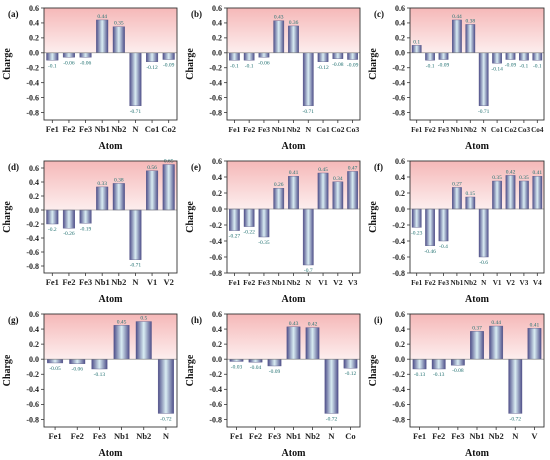 Image resolution: width=550 pixels, height=460 pixels. Describe the element at coordinates (457, 184) in the screenshot. I see `value-label: 0.27` at that location.